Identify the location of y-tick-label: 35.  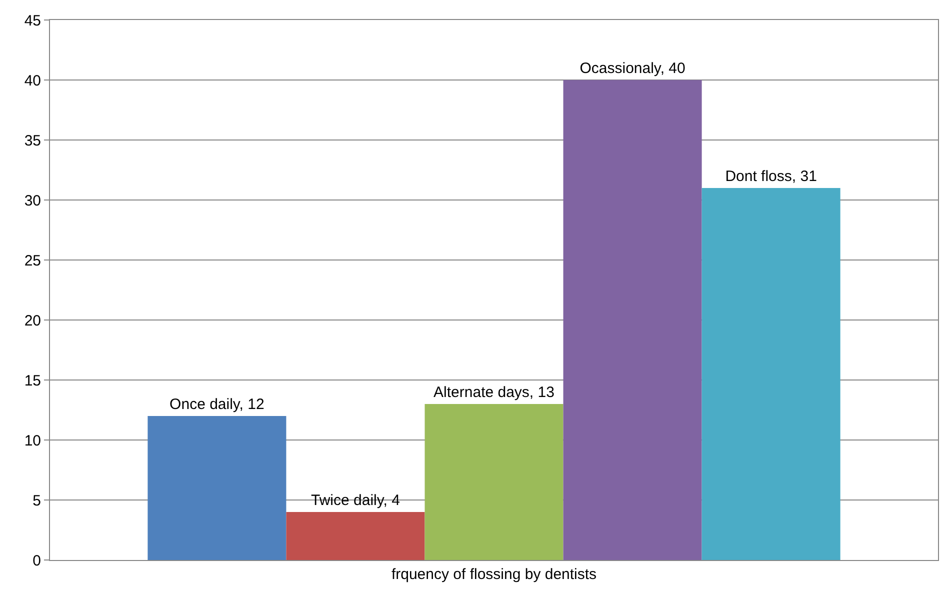
(32, 141).